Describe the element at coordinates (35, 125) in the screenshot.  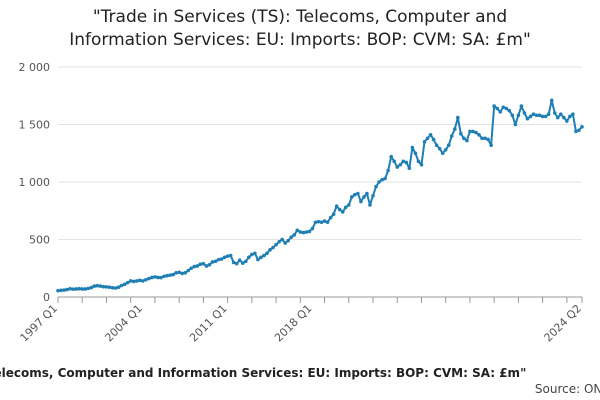
I see `y-tick-label: 1 500` at that location.